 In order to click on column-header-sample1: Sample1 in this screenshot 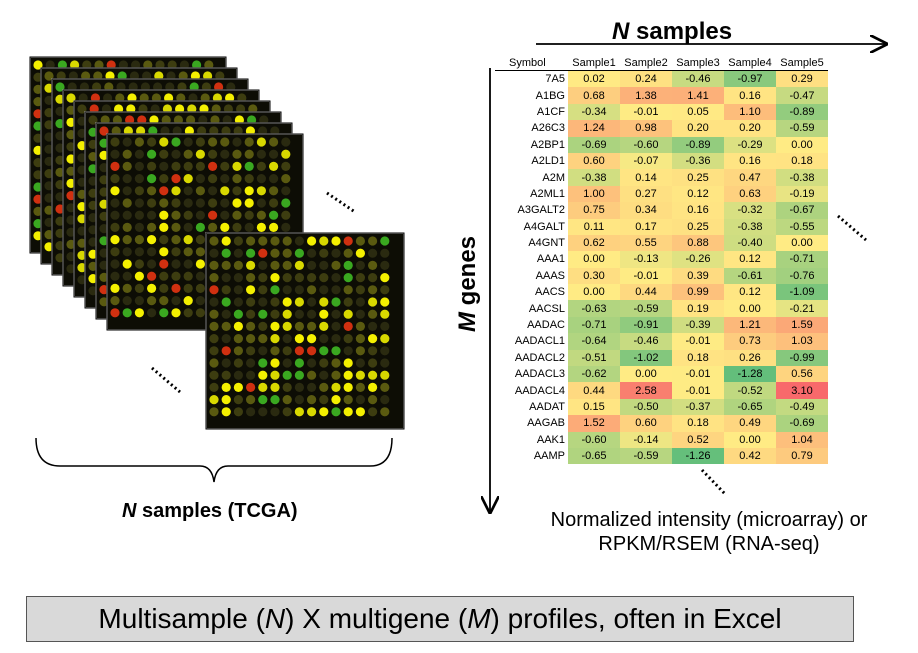, I will do `click(594, 63)`.